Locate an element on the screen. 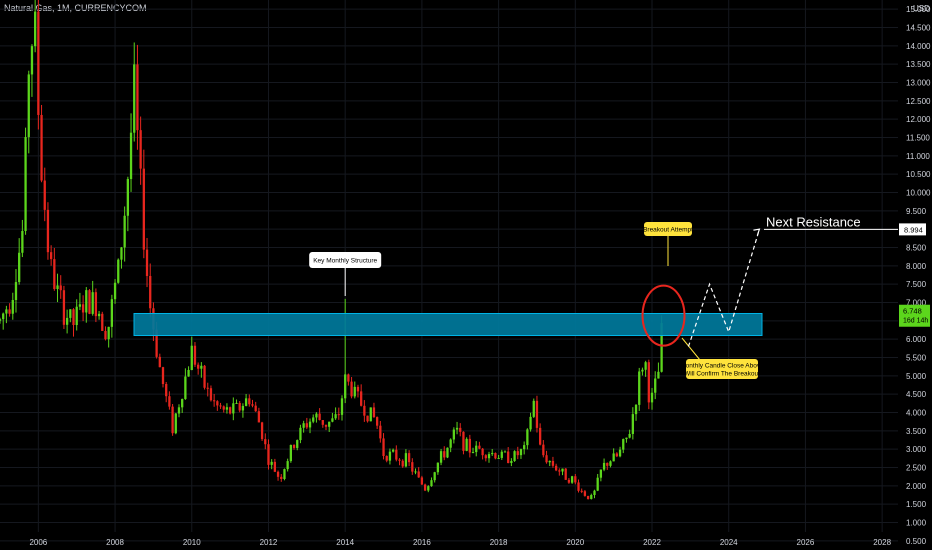  countdown-text: 16d 14h is located at coordinates (915, 321).